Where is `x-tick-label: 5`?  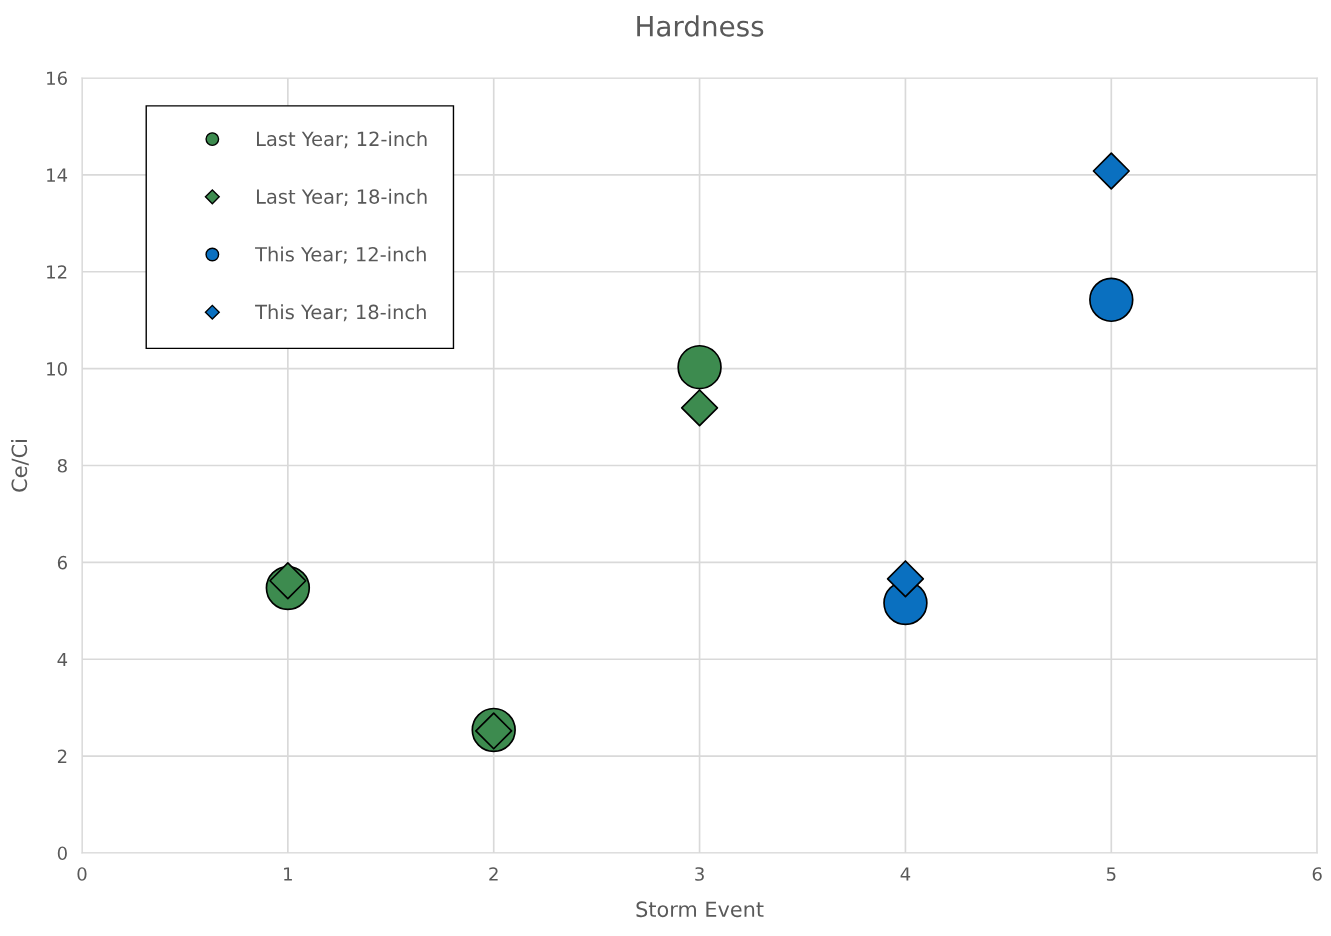
x-tick-label: 5 is located at coordinates (1111, 874).